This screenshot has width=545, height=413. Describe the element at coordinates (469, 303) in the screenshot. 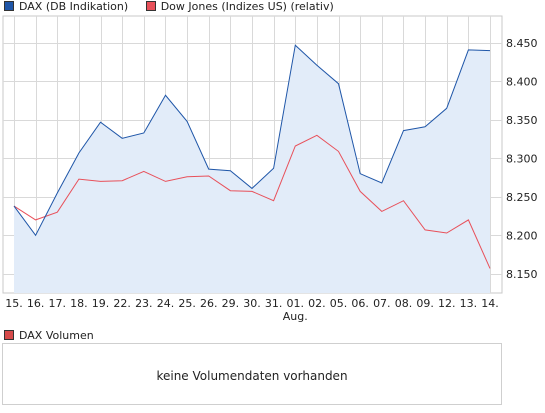

I see `x-tick-label: 13.` at that location.